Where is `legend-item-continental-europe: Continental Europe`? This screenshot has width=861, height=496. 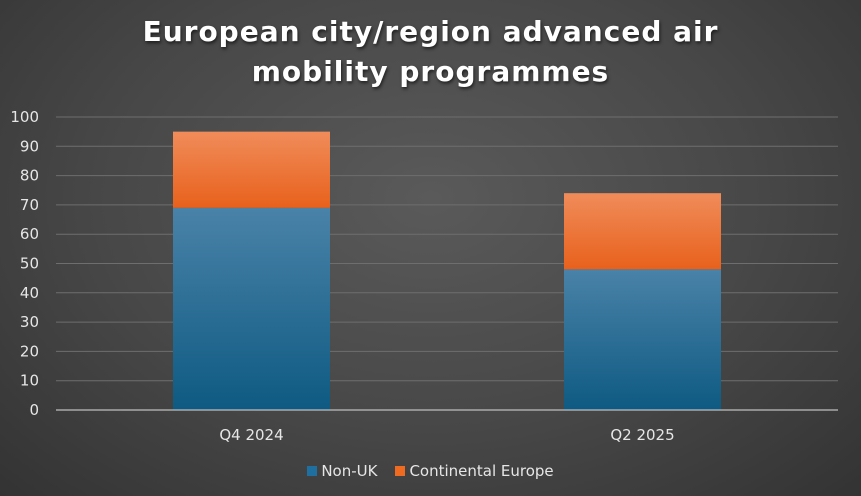
legend-item-continental-europe: Continental Europe is located at coordinates (474, 471).